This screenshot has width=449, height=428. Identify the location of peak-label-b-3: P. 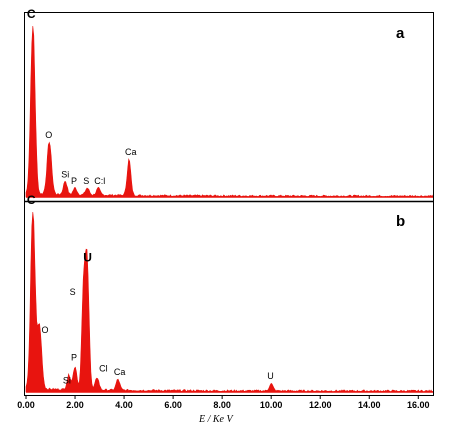
(74, 358).